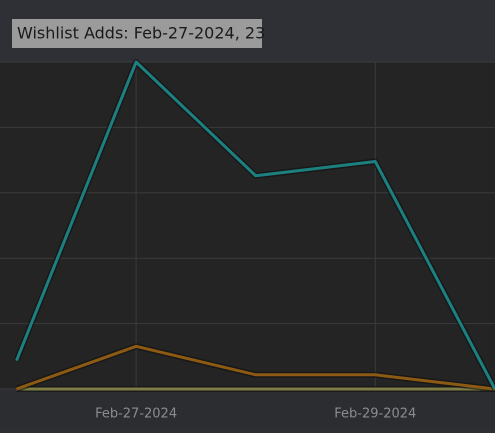 The width and height of the screenshot is (495, 433). What do you see at coordinates (136, 414) in the screenshot?
I see `x-tick-label: Feb-27-2024` at bounding box center [136, 414].